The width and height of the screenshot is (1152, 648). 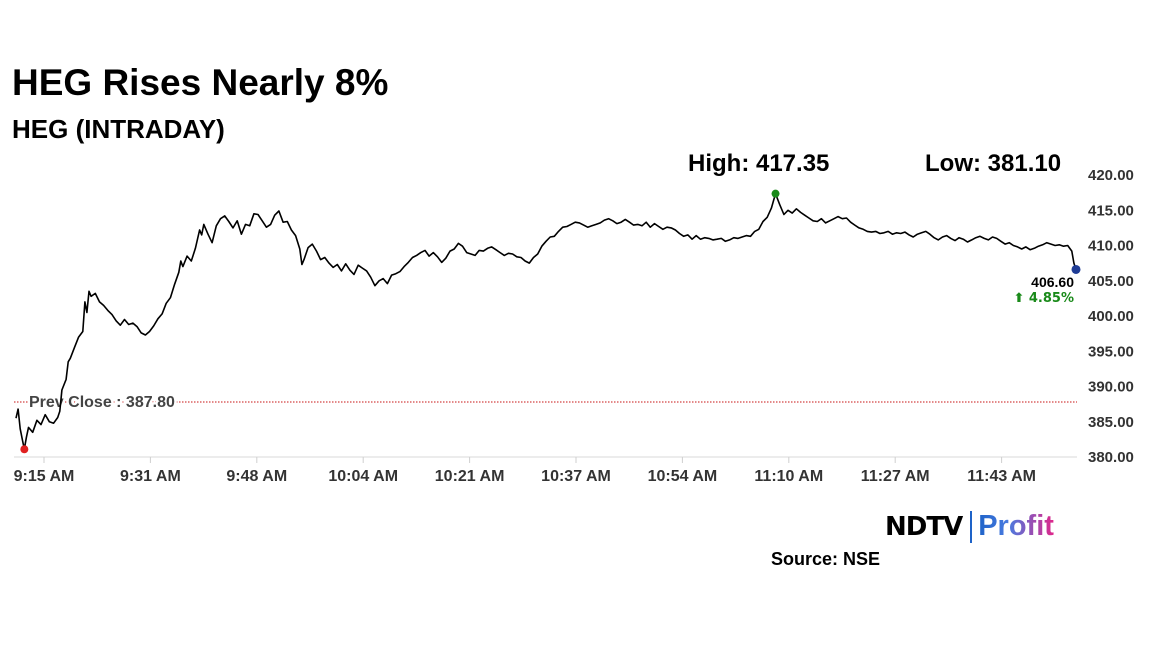 I want to click on x-tick-label: 9:31 AM, so click(x=150, y=476).